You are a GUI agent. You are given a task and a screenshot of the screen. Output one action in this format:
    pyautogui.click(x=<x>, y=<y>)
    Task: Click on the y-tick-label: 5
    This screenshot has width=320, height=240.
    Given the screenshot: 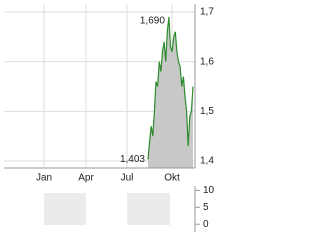 What is the action you would take?
    pyautogui.click(x=206, y=207)
    